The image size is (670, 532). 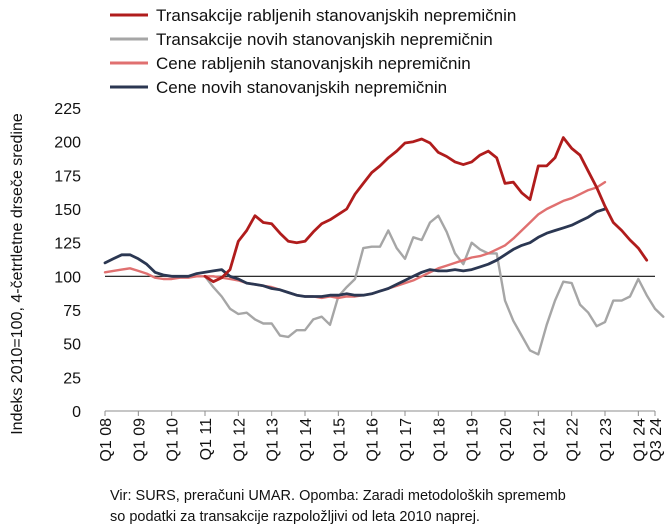 What do you see at coordinates (67, 109) in the screenshot?
I see `y-tick-label: 225` at bounding box center [67, 109].